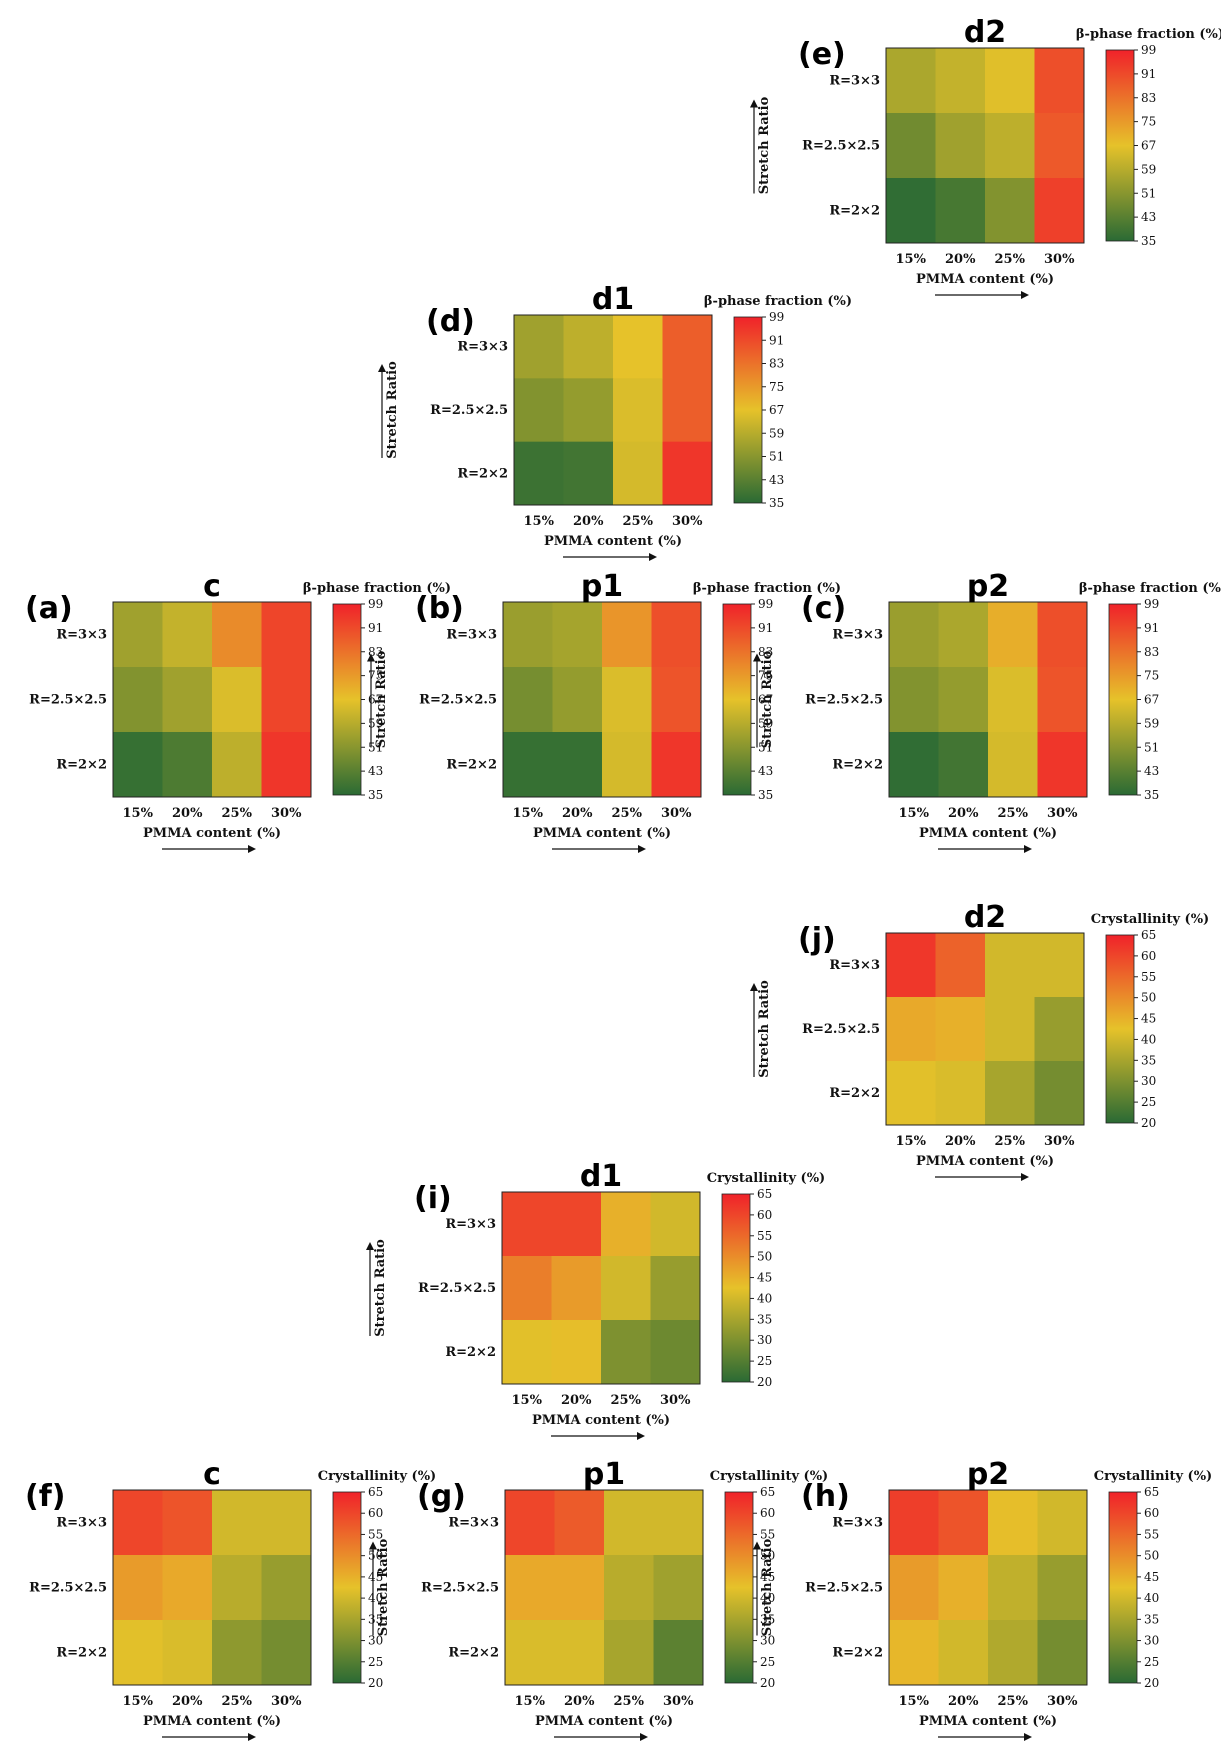 Image resolution: width=1221 pixels, height=1764 pixels. Describe the element at coordinates (988, 1474) in the screenshot. I see `chart-title: p2` at that location.